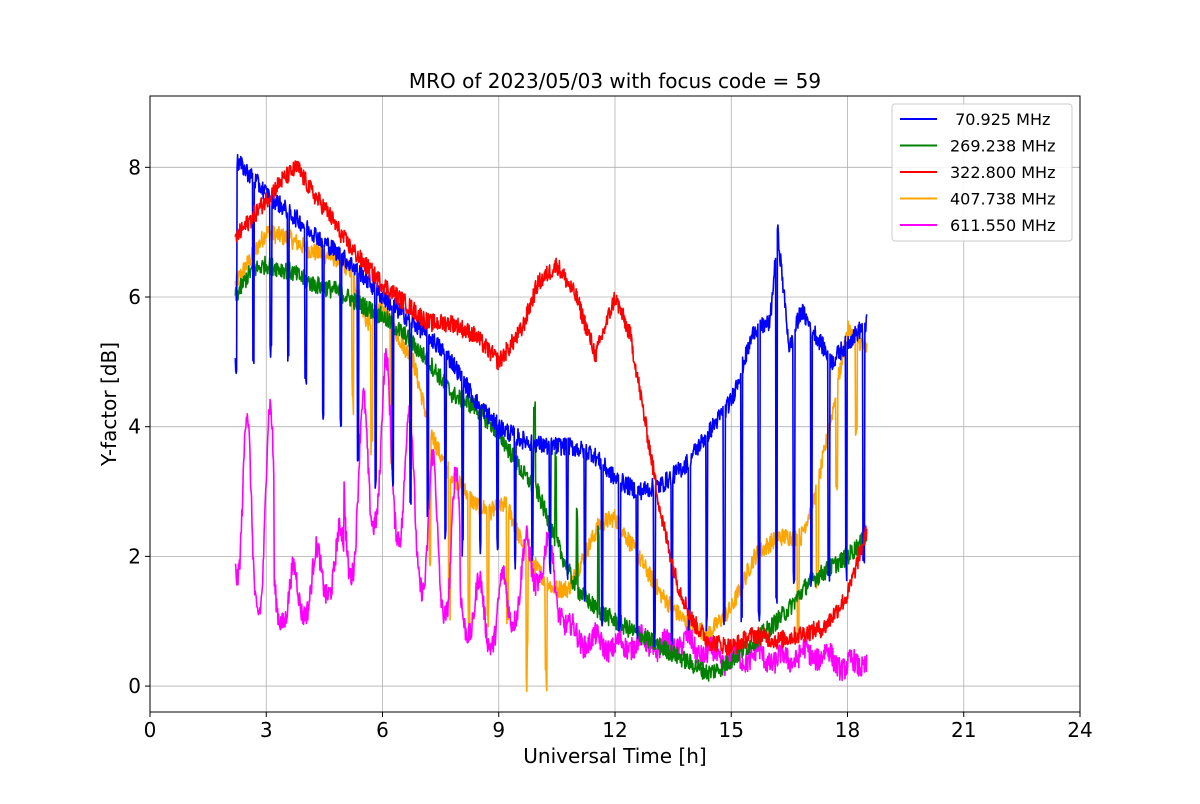 This screenshot has width=1200, height=804. Describe the element at coordinates (847, 730) in the screenshot. I see `x-tick-label: 18` at that location.